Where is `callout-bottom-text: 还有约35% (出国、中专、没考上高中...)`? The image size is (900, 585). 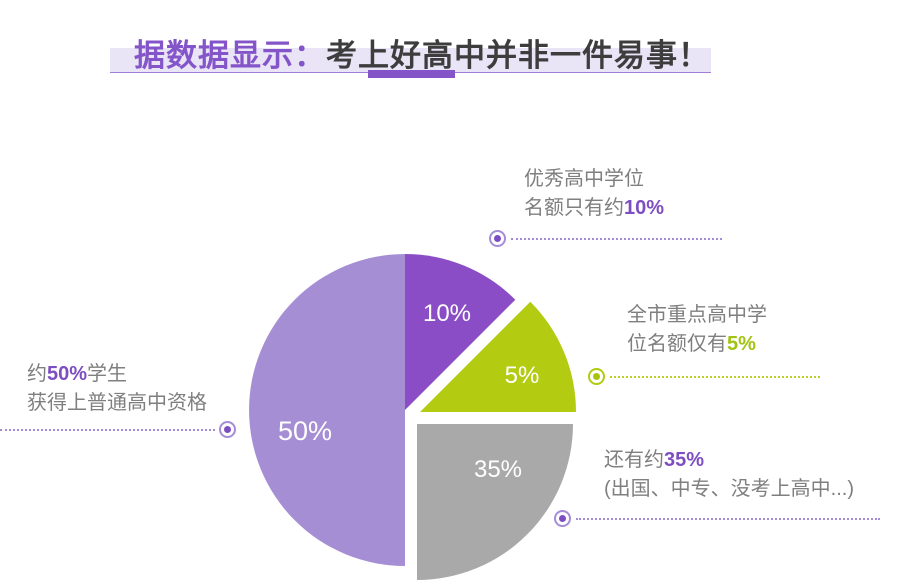
callout-bottom-text: 还有约35% (出国、中专、没考上高中...) is located at coordinates (729, 475).